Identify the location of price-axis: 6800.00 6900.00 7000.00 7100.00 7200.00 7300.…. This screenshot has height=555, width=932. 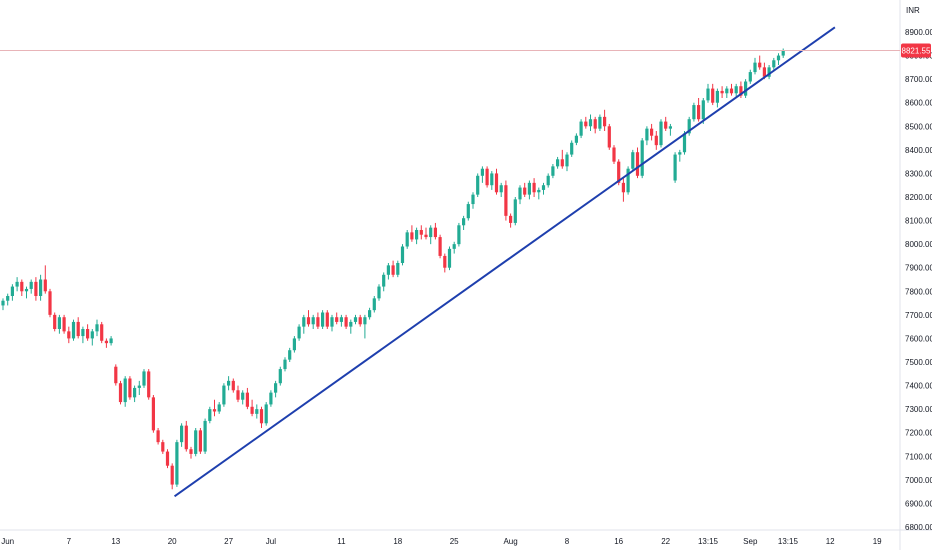
(918, 280).